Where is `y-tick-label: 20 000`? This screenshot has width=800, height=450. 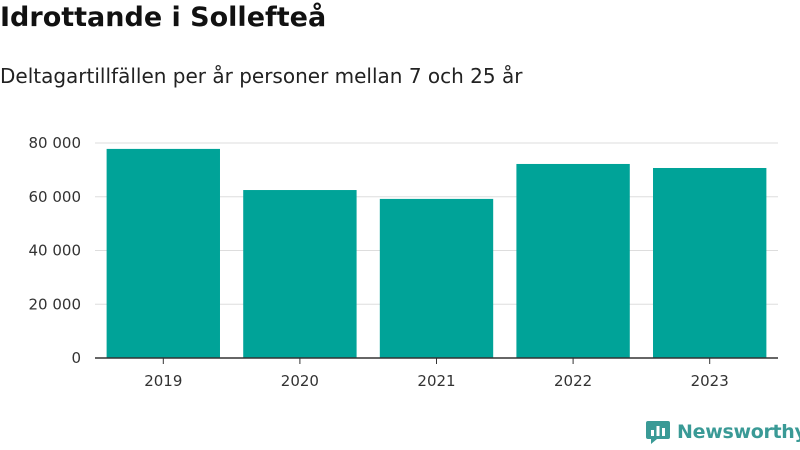
y-tick-label: 20 000 is located at coordinates (55, 304).